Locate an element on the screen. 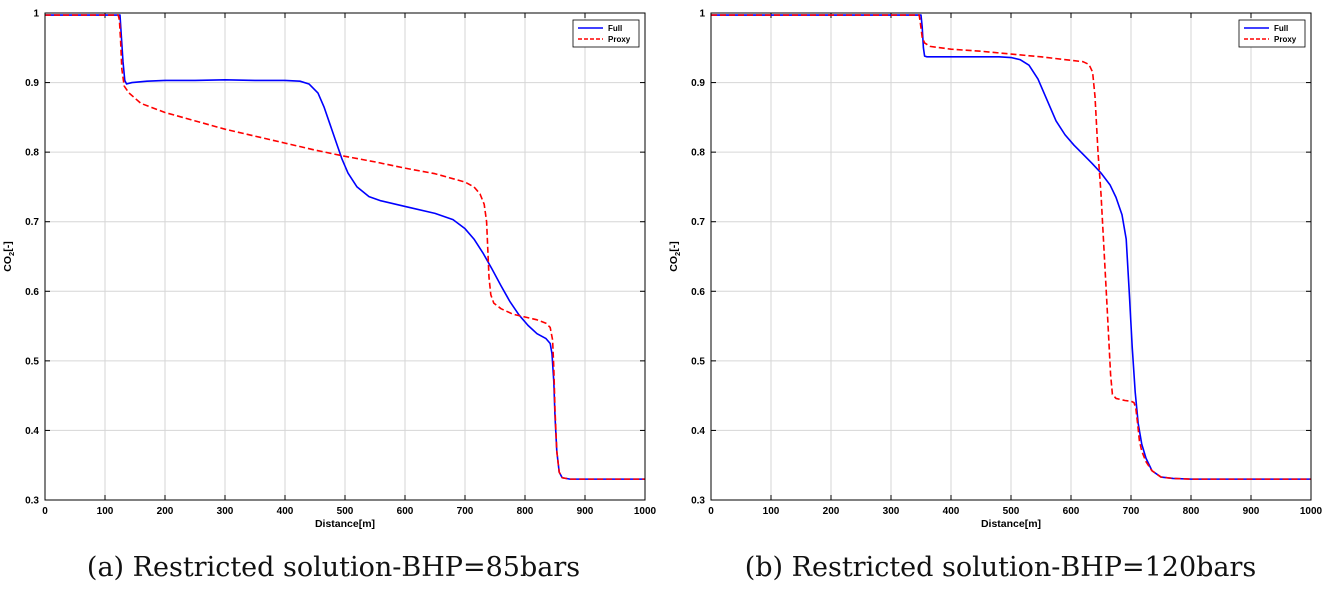  chart-b-x-tick-label: 900 is located at coordinates (1251, 511).